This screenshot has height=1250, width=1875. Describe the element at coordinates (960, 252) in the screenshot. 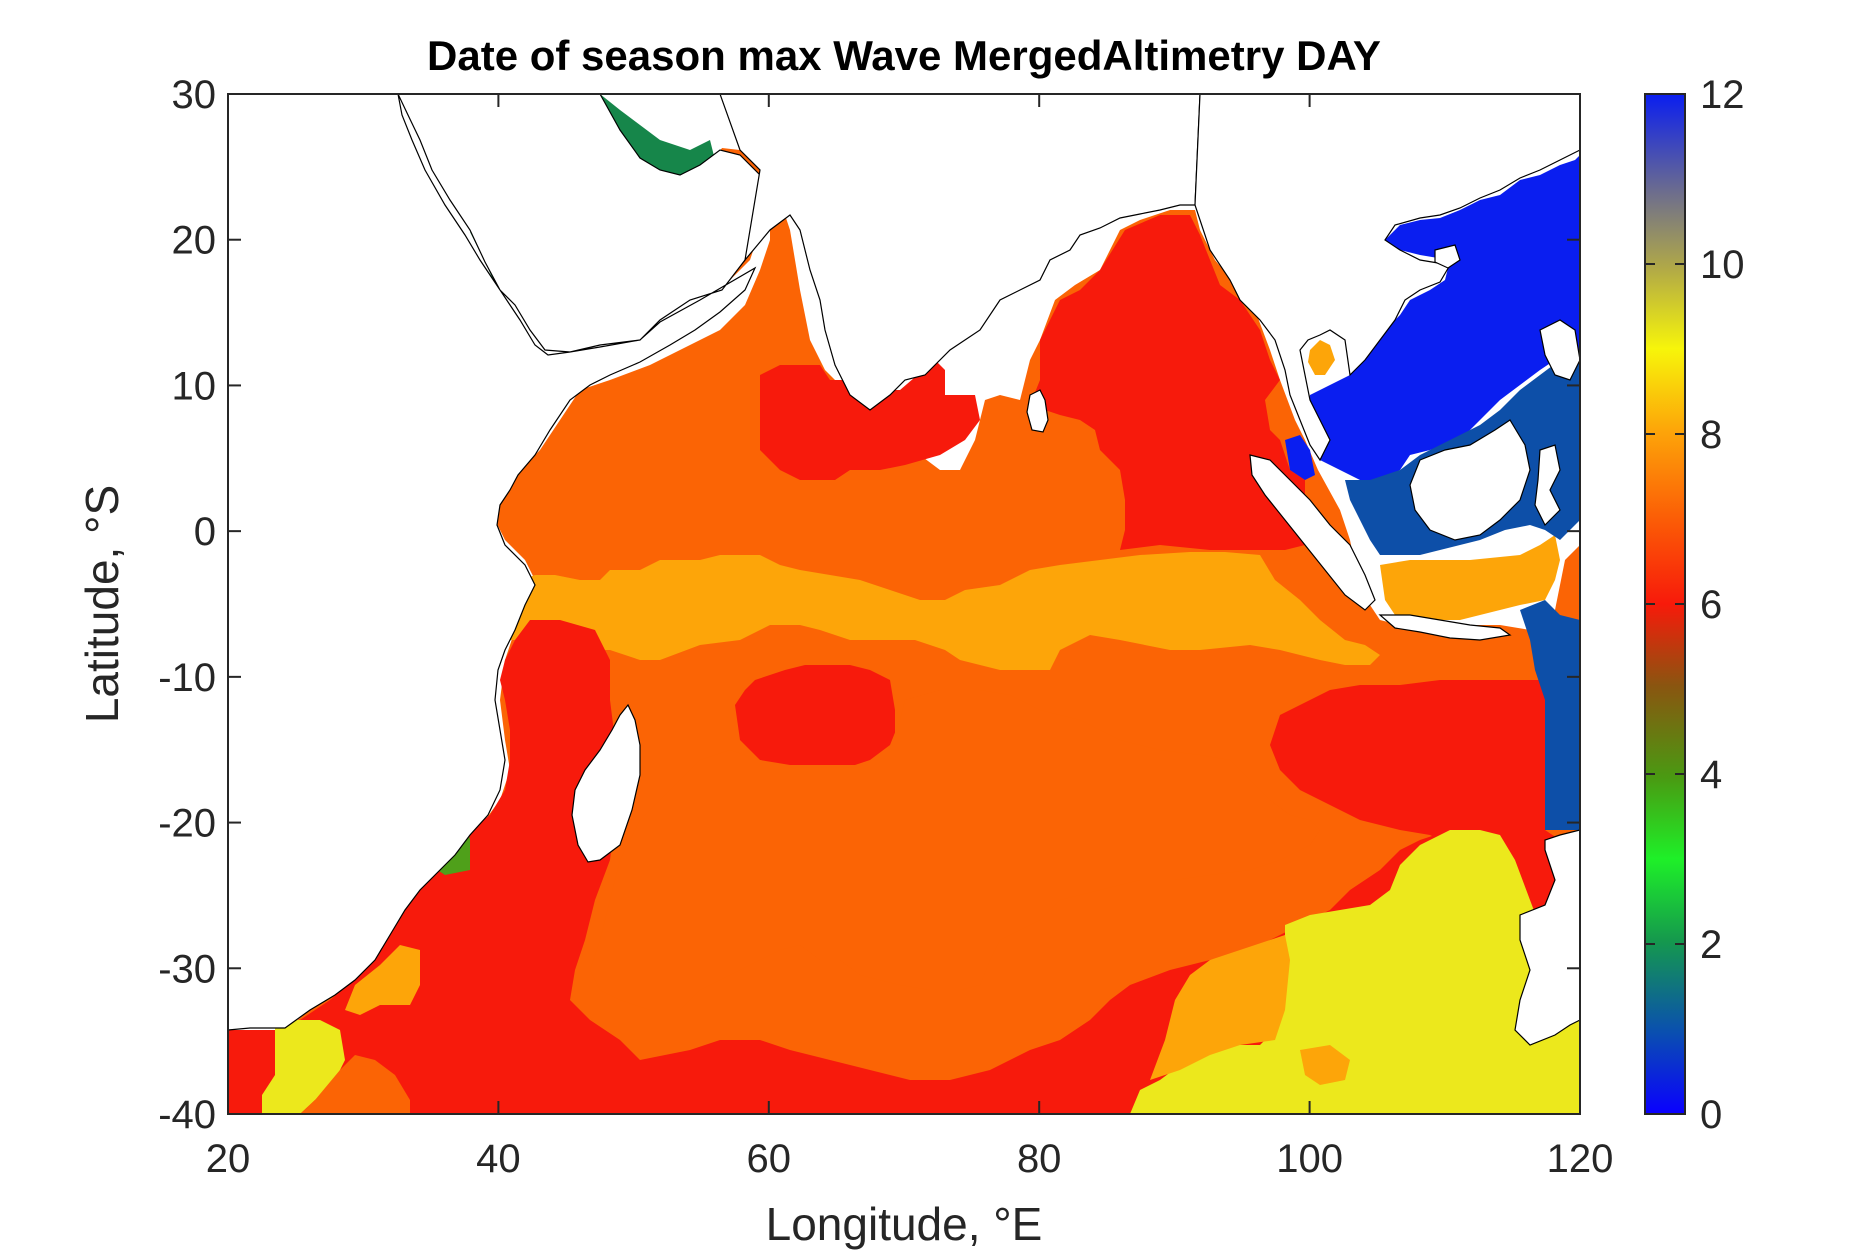

I see `land-india` at that location.